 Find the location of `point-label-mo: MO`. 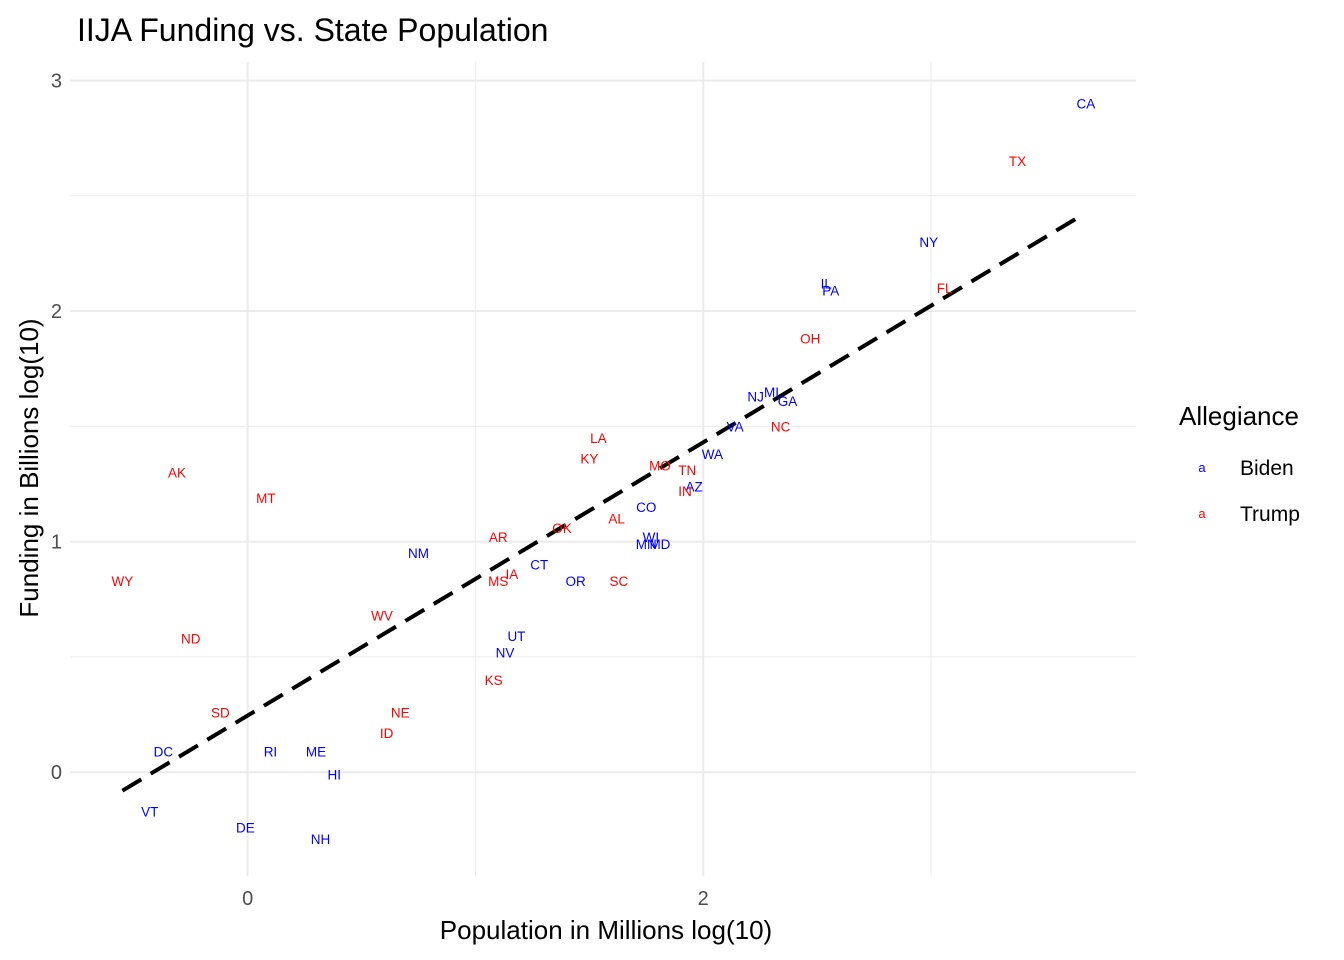

point-label-mo: MO is located at coordinates (660, 466).